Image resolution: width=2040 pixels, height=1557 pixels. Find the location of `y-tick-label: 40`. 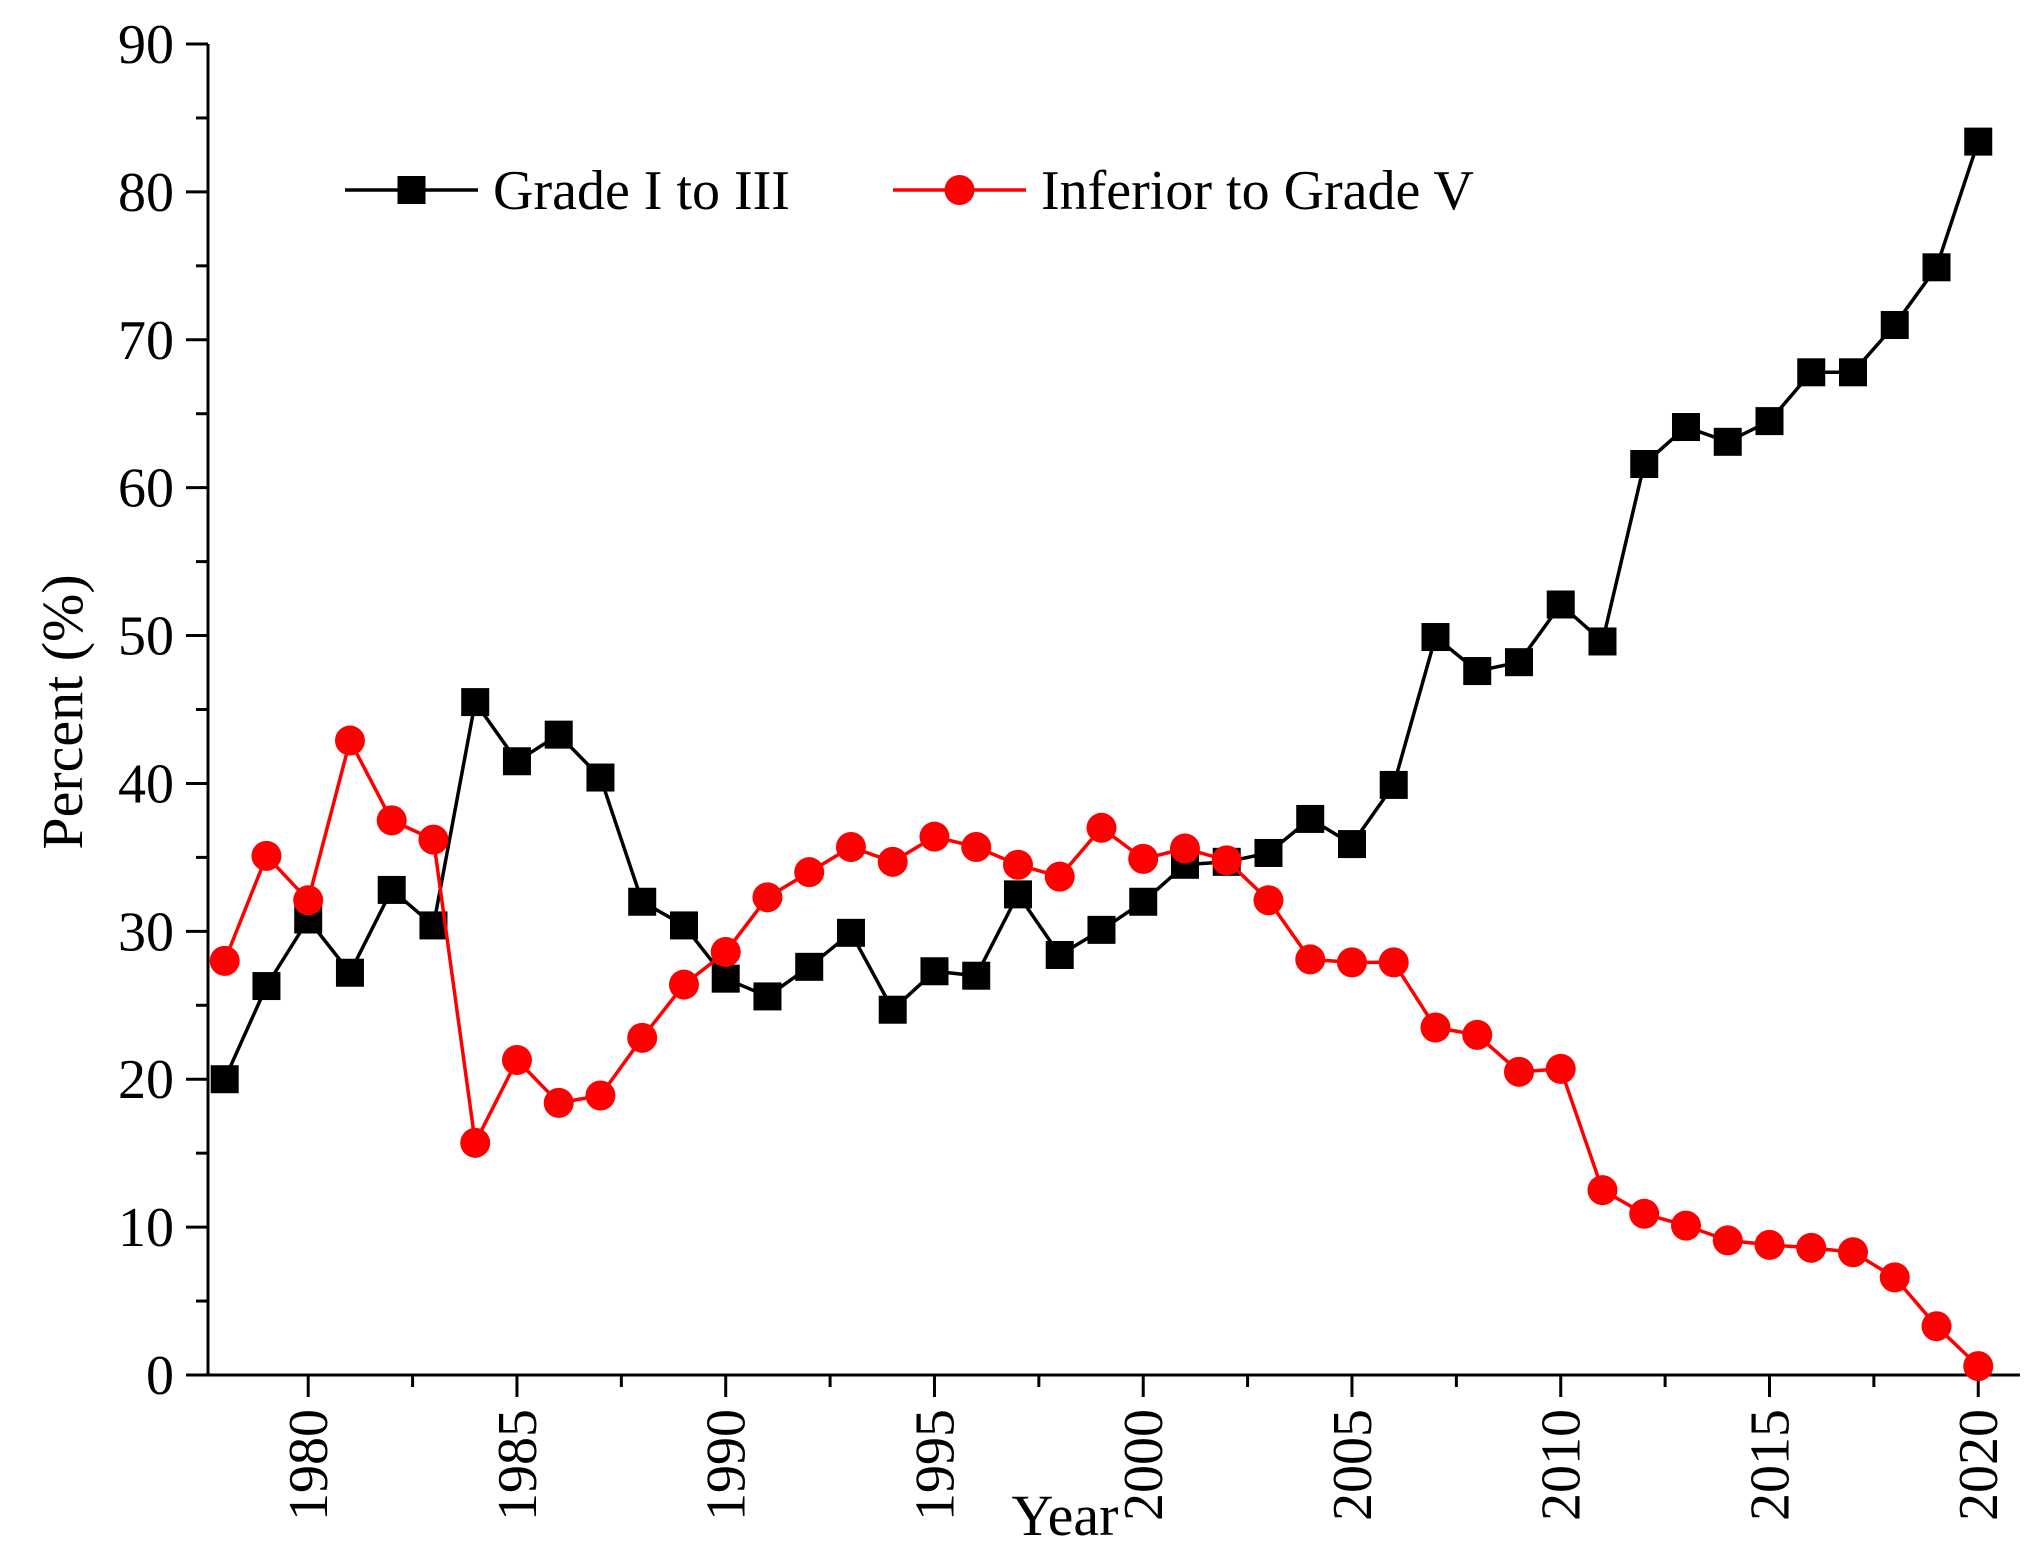

y-tick-label: 40 is located at coordinates (146, 784).